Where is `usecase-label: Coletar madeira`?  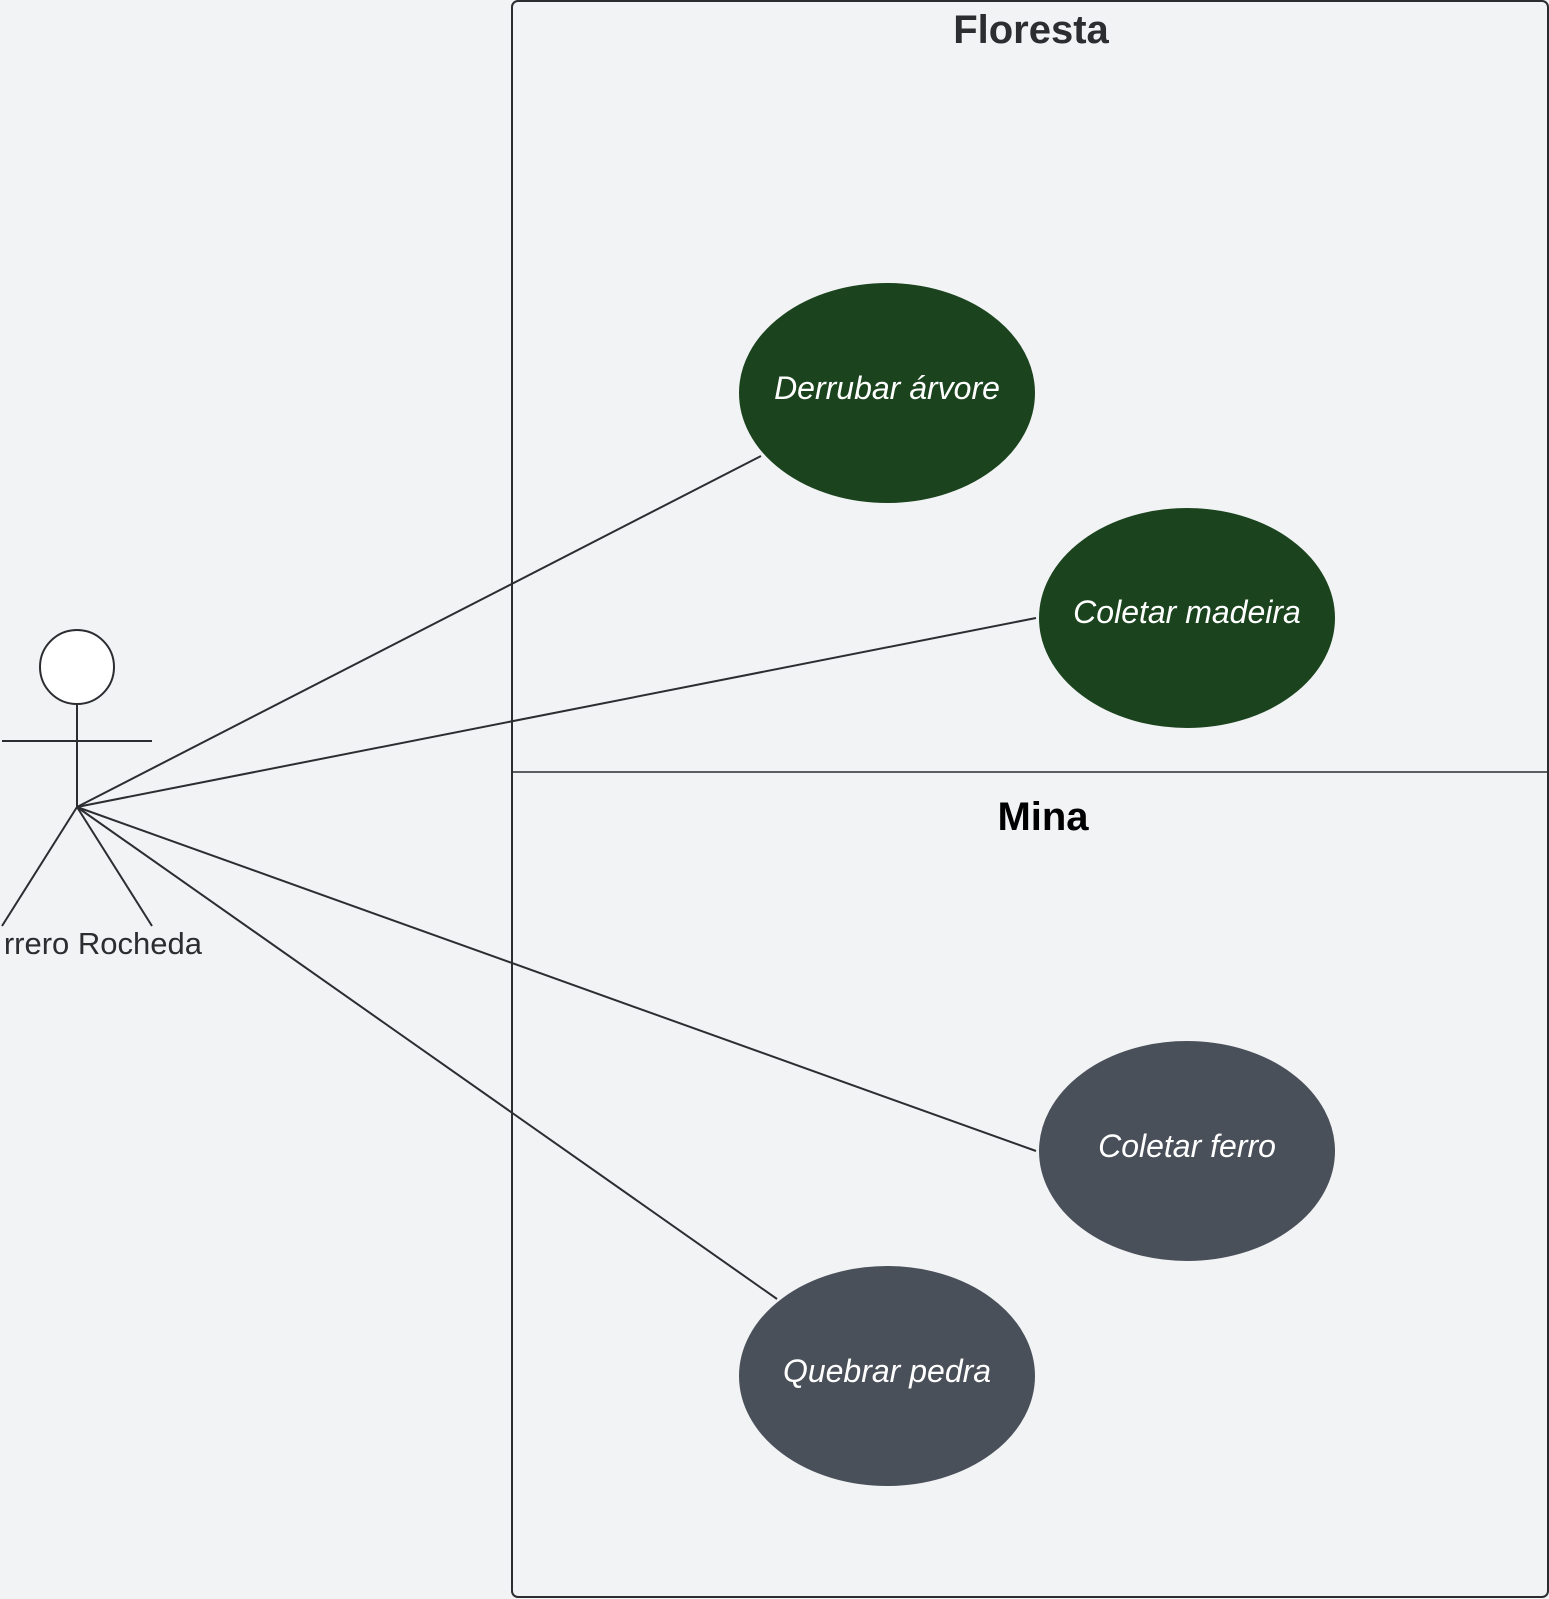
usecase-label: Coletar madeira is located at coordinates (1187, 612).